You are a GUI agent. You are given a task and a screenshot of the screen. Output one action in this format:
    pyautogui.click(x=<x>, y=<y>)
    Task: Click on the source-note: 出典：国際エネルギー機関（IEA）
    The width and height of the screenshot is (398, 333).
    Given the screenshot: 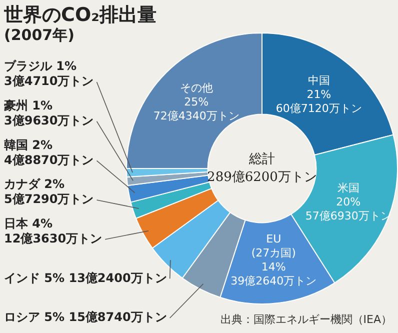 What is the action you would take?
    pyautogui.click(x=306, y=319)
    